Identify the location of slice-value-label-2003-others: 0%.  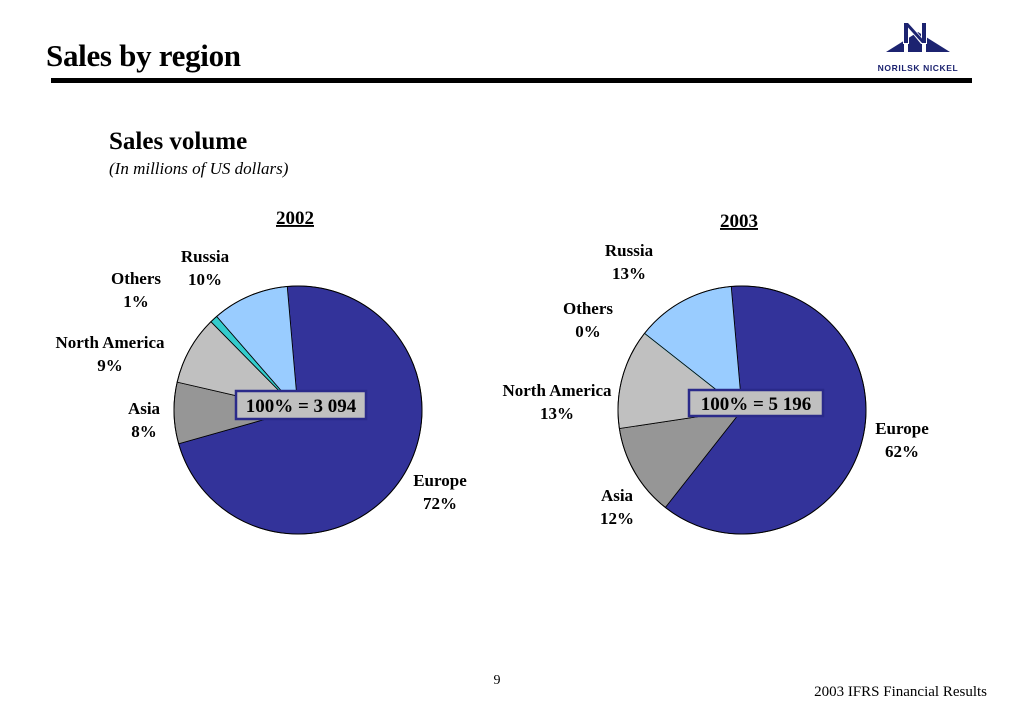
(588, 331).